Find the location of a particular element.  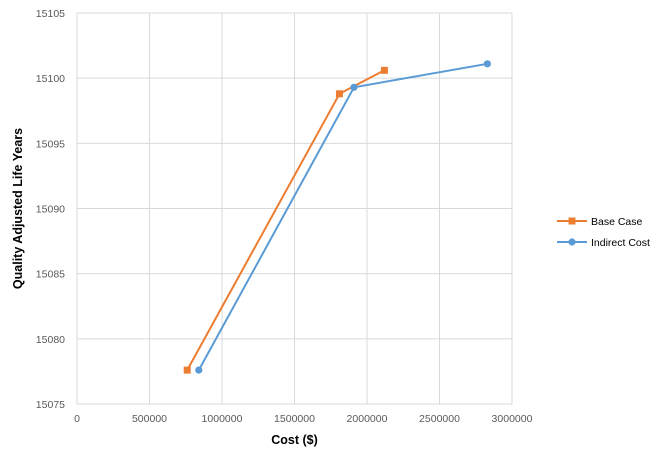

y-axis-title: Quality Adjusted Life Years is located at coordinates (18, 208).